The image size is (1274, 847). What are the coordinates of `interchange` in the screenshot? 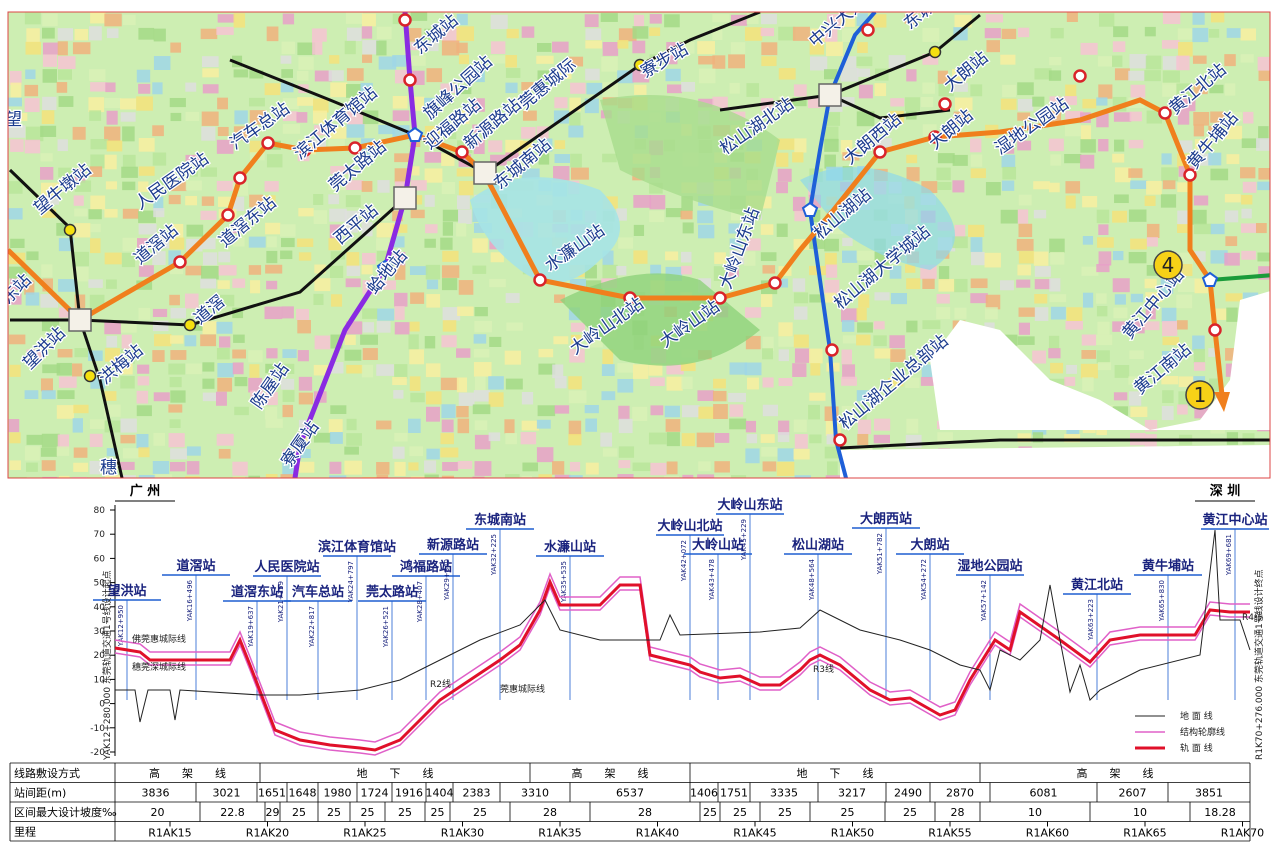 It's located at (80, 320).